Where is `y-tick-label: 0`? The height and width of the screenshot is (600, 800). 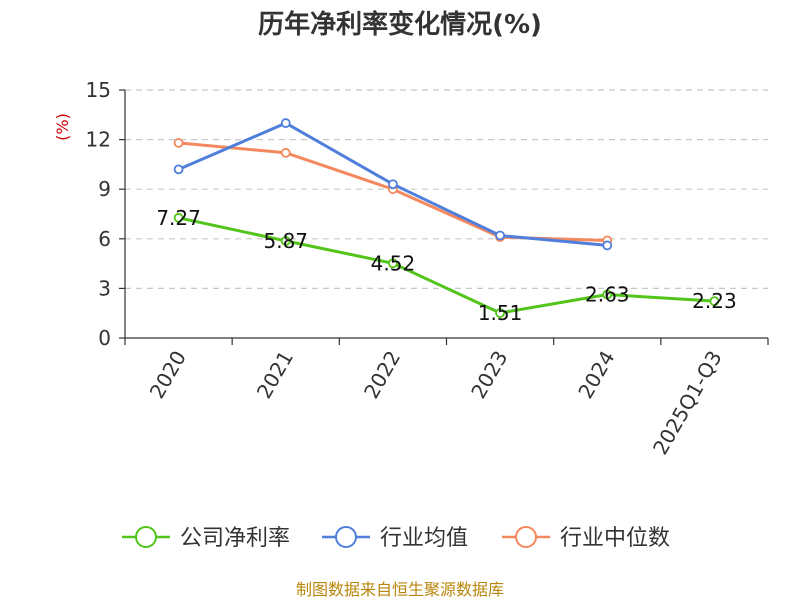 y-tick-label: 0 is located at coordinates (104, 338).